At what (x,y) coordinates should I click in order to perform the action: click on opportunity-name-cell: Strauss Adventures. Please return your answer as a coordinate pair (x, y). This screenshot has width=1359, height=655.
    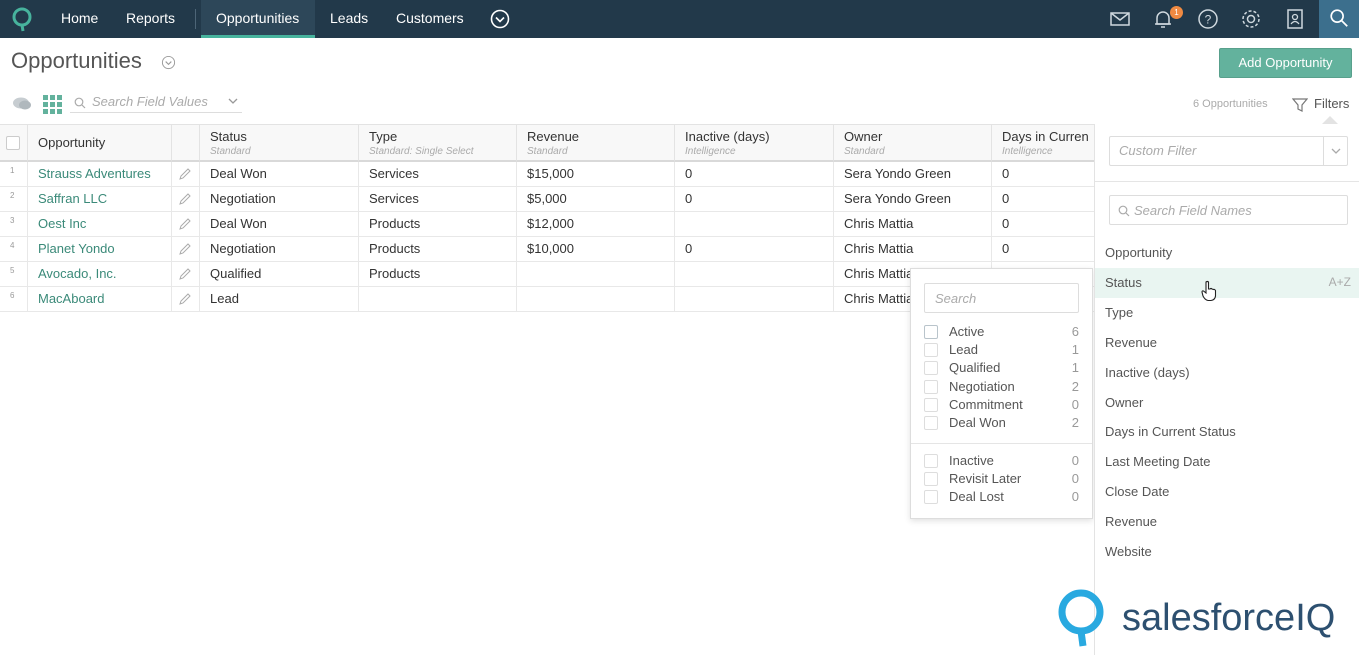
    Looking at the image, I should click on (100, 174).